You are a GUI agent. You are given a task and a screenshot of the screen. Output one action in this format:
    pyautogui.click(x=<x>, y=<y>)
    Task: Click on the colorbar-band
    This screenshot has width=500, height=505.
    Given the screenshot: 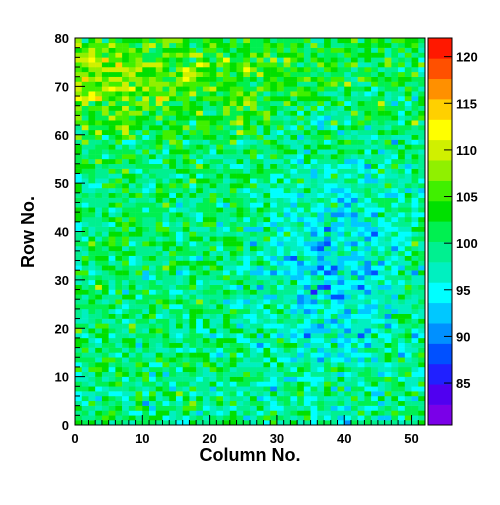 What is the action you would take?
    pyautogui.click(x=440, y=252)
    